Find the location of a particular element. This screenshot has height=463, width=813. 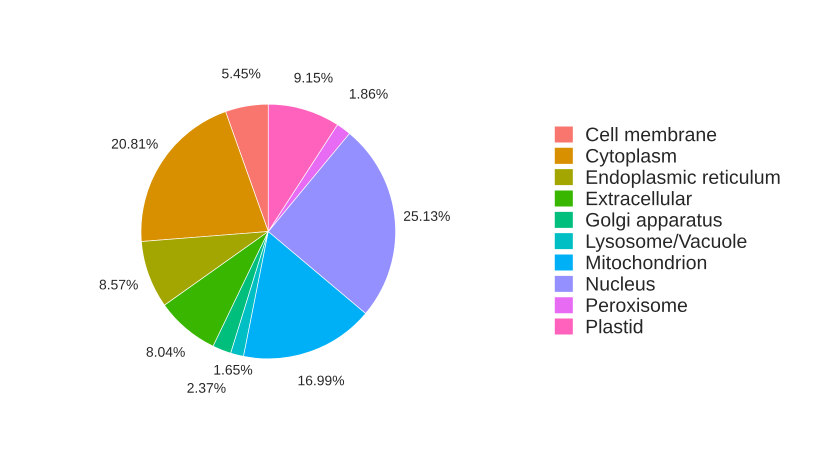

legend-label: Lysosome/Vacuole is located at coordinates (666, 243).